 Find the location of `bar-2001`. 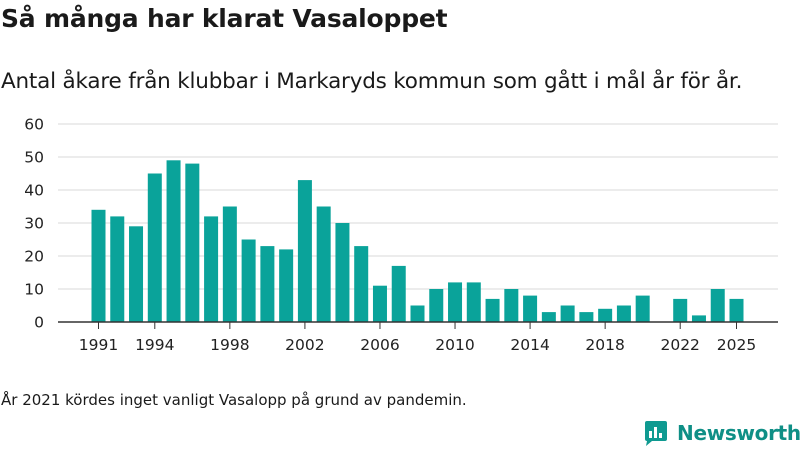

bar-2001 is located at coordinates (286, 285).